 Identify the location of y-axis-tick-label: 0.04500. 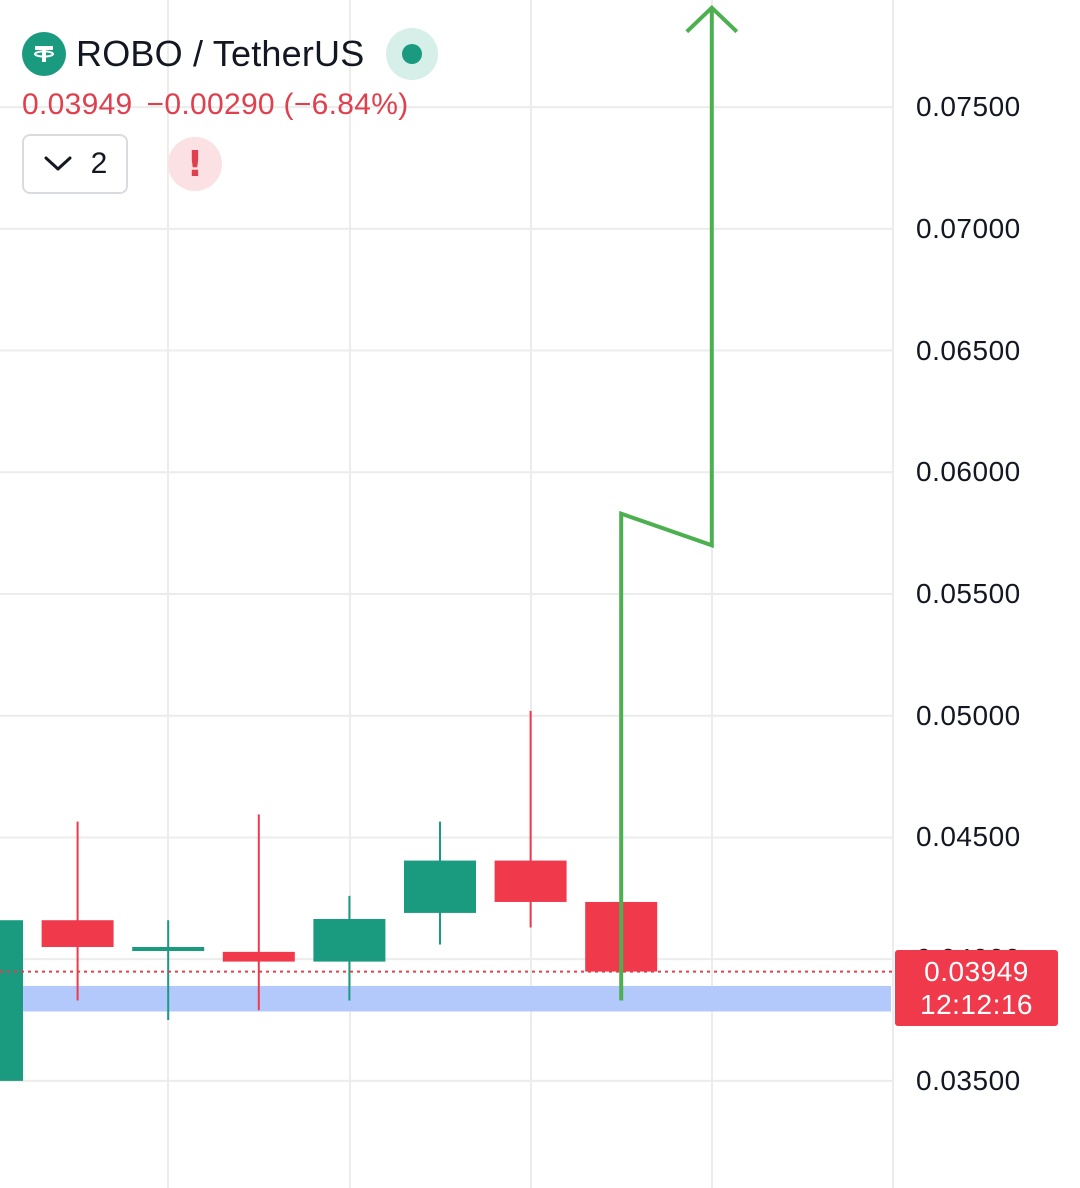
(968, 837).